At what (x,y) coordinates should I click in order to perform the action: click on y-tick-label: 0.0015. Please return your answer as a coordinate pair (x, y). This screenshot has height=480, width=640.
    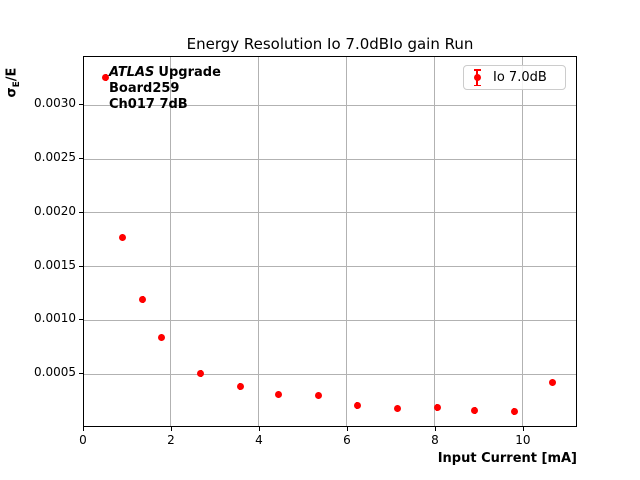
    Looking at the image, I should click on (55, 264).